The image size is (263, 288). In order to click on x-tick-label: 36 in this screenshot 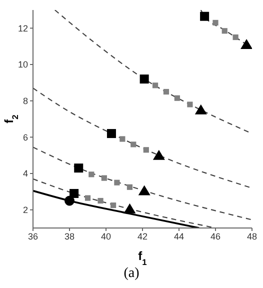, I will do `click(33, 236)`.